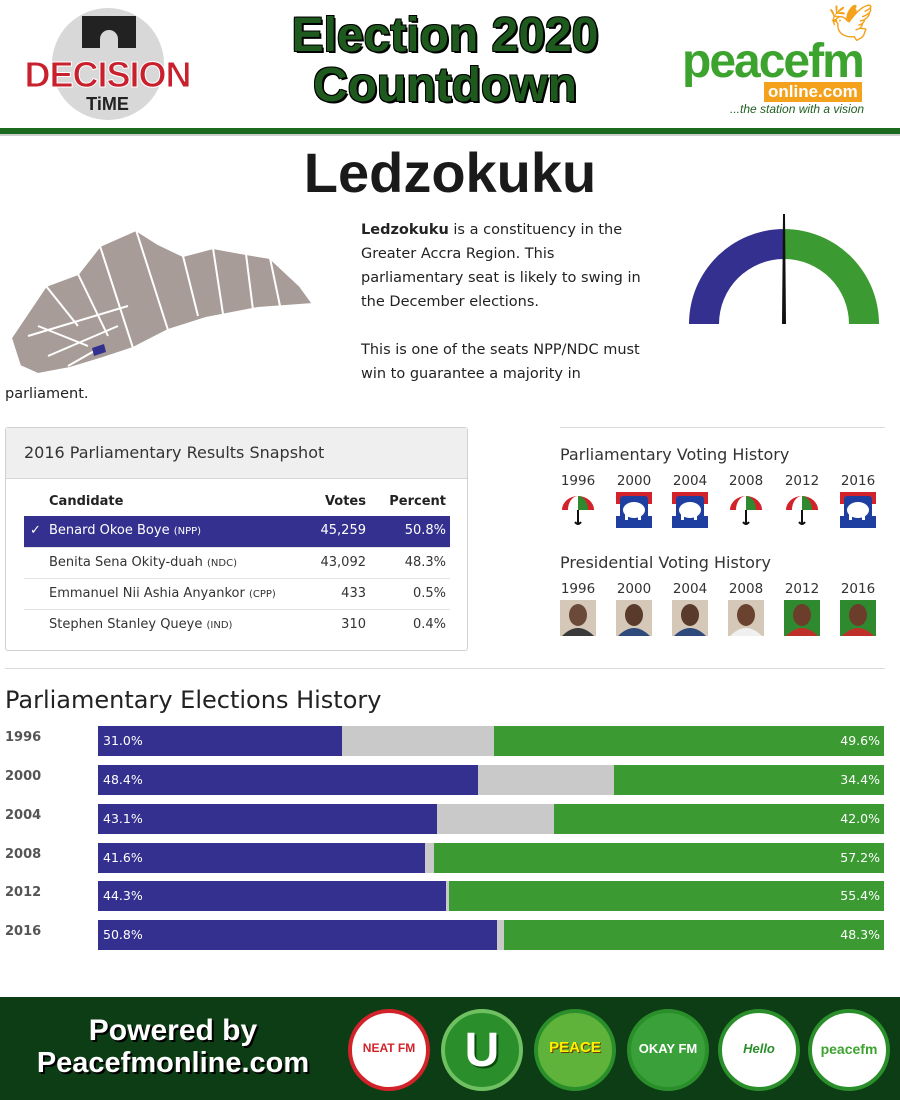 Image resolution: width=900 pixels, height=1100 pixels. What do you see at coordinates (126, 624) in the screenshot?
I see `candidate-name-text: Stephen Stanley Queye` at bounding box center [126, 624].